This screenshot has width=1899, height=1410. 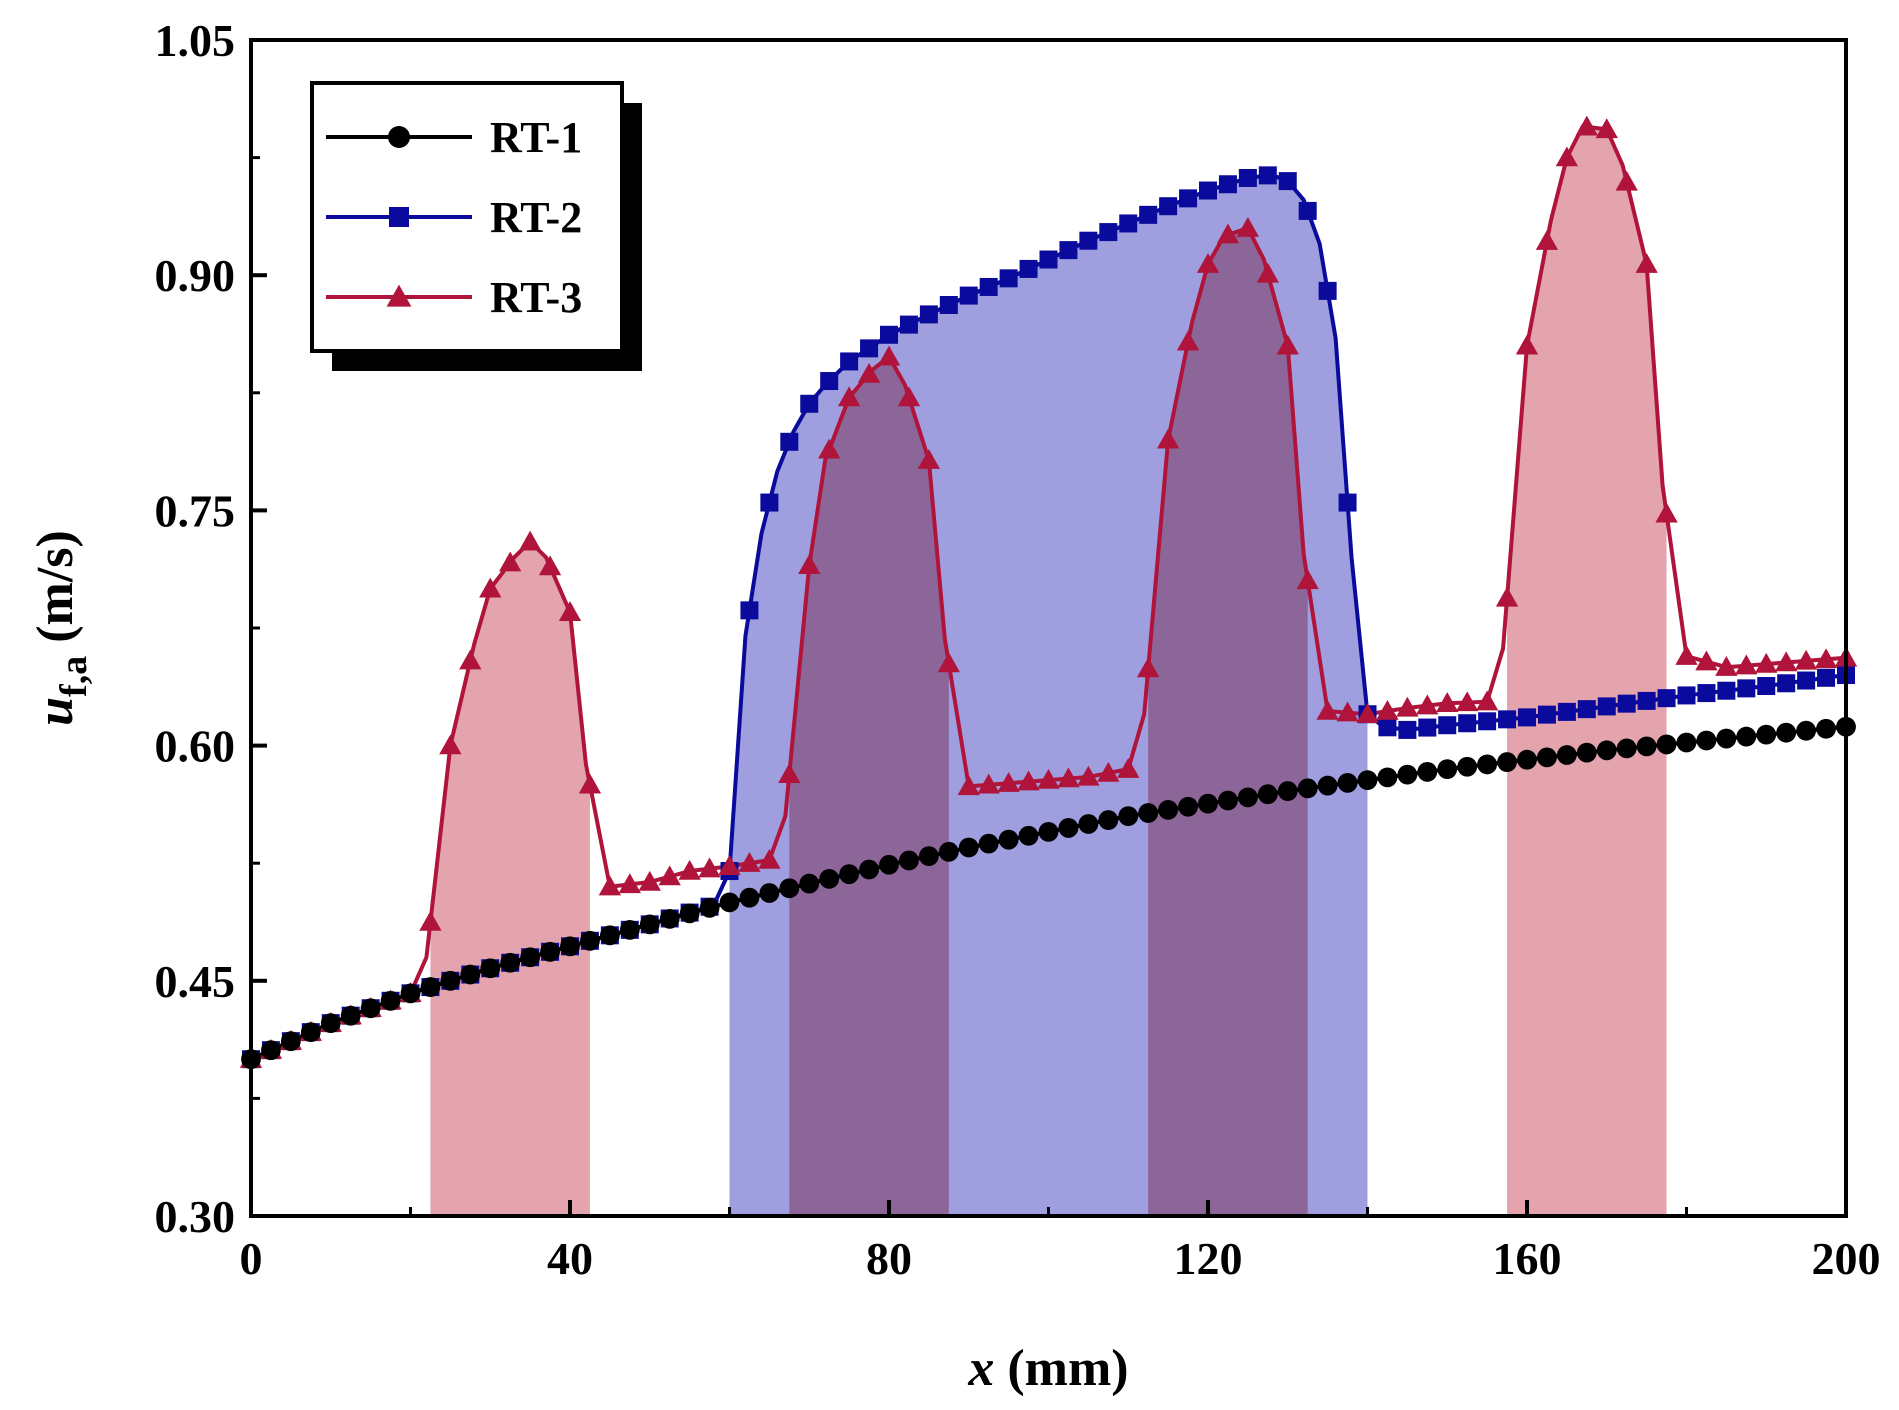 What do you see at coordinates (980, 1368) in the screenshot?
I see `x-axis-var: x` at bounding box center [980, 1368].